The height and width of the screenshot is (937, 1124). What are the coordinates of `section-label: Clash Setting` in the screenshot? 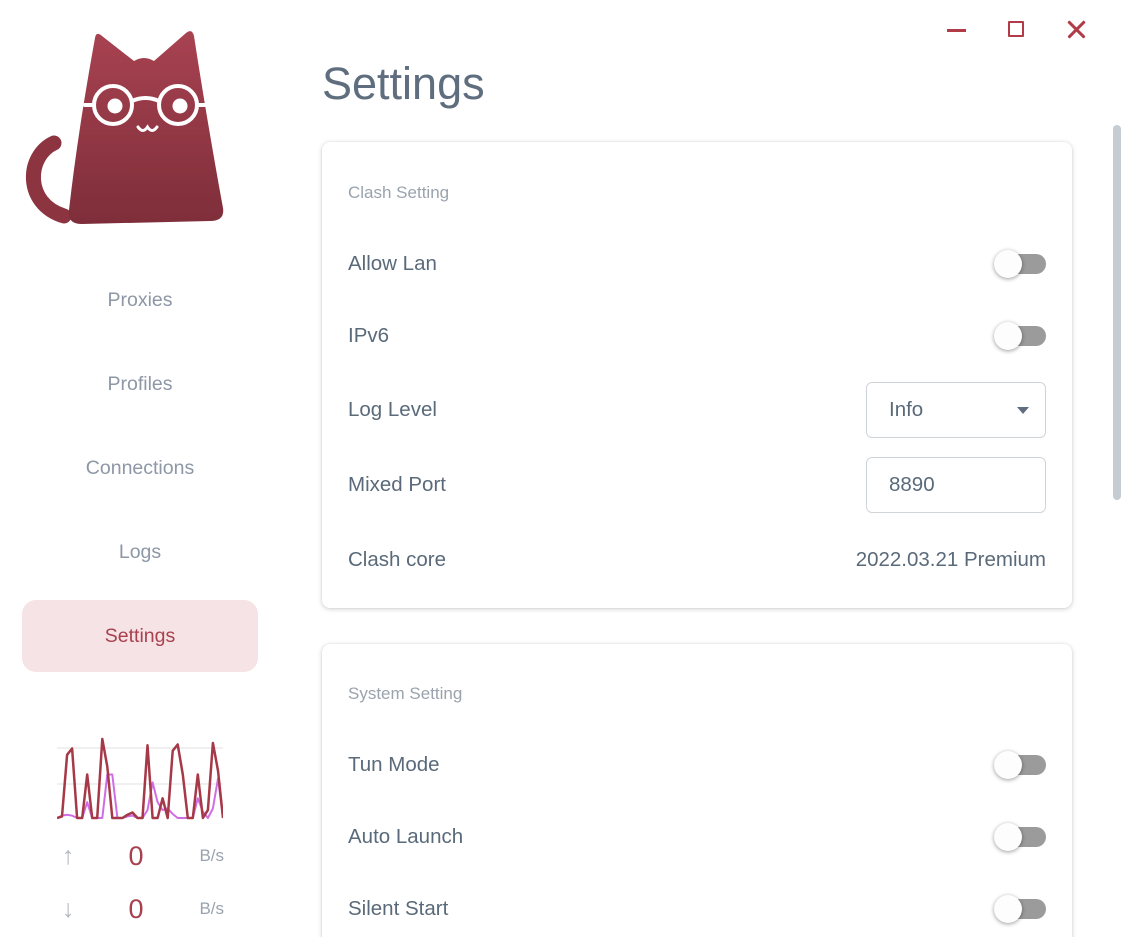 It's located at (399, 192).